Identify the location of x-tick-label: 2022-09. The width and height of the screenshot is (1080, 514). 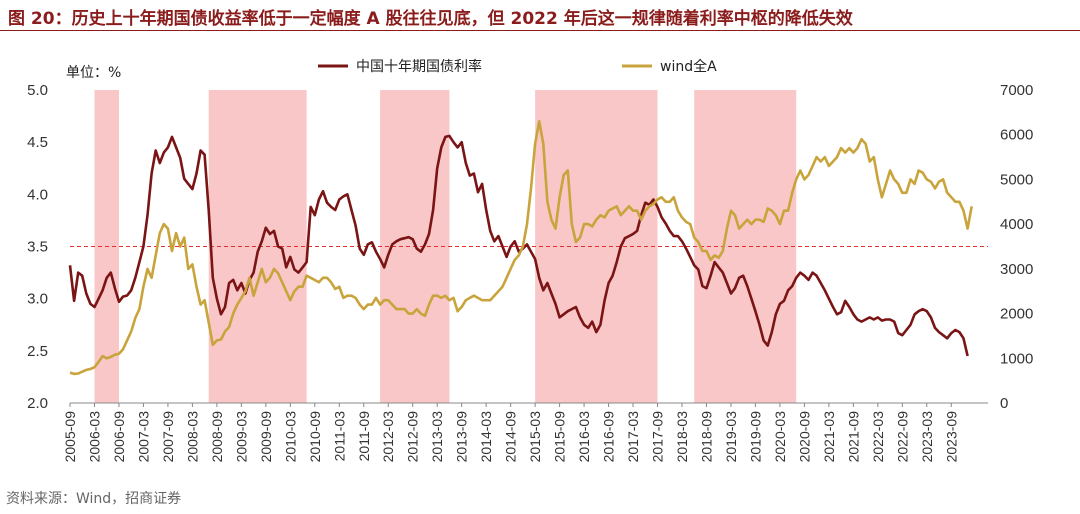
(902, 437).